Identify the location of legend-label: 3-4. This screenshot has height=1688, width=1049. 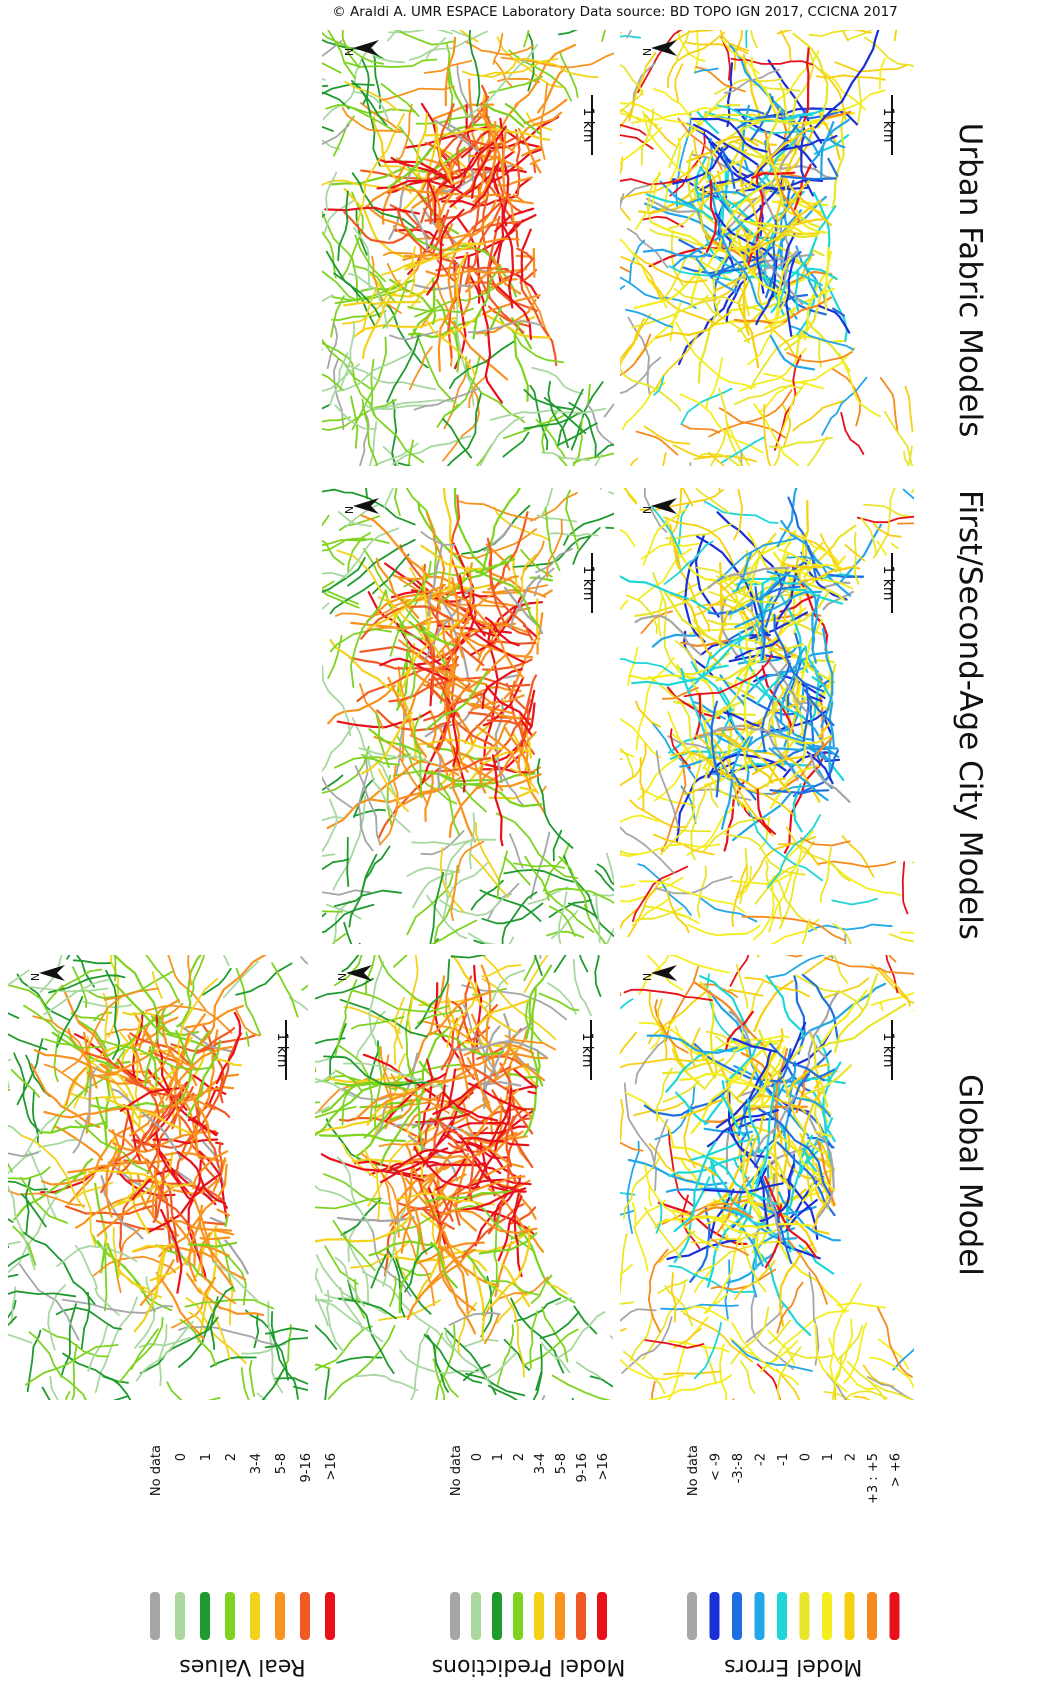
(256, 1463).